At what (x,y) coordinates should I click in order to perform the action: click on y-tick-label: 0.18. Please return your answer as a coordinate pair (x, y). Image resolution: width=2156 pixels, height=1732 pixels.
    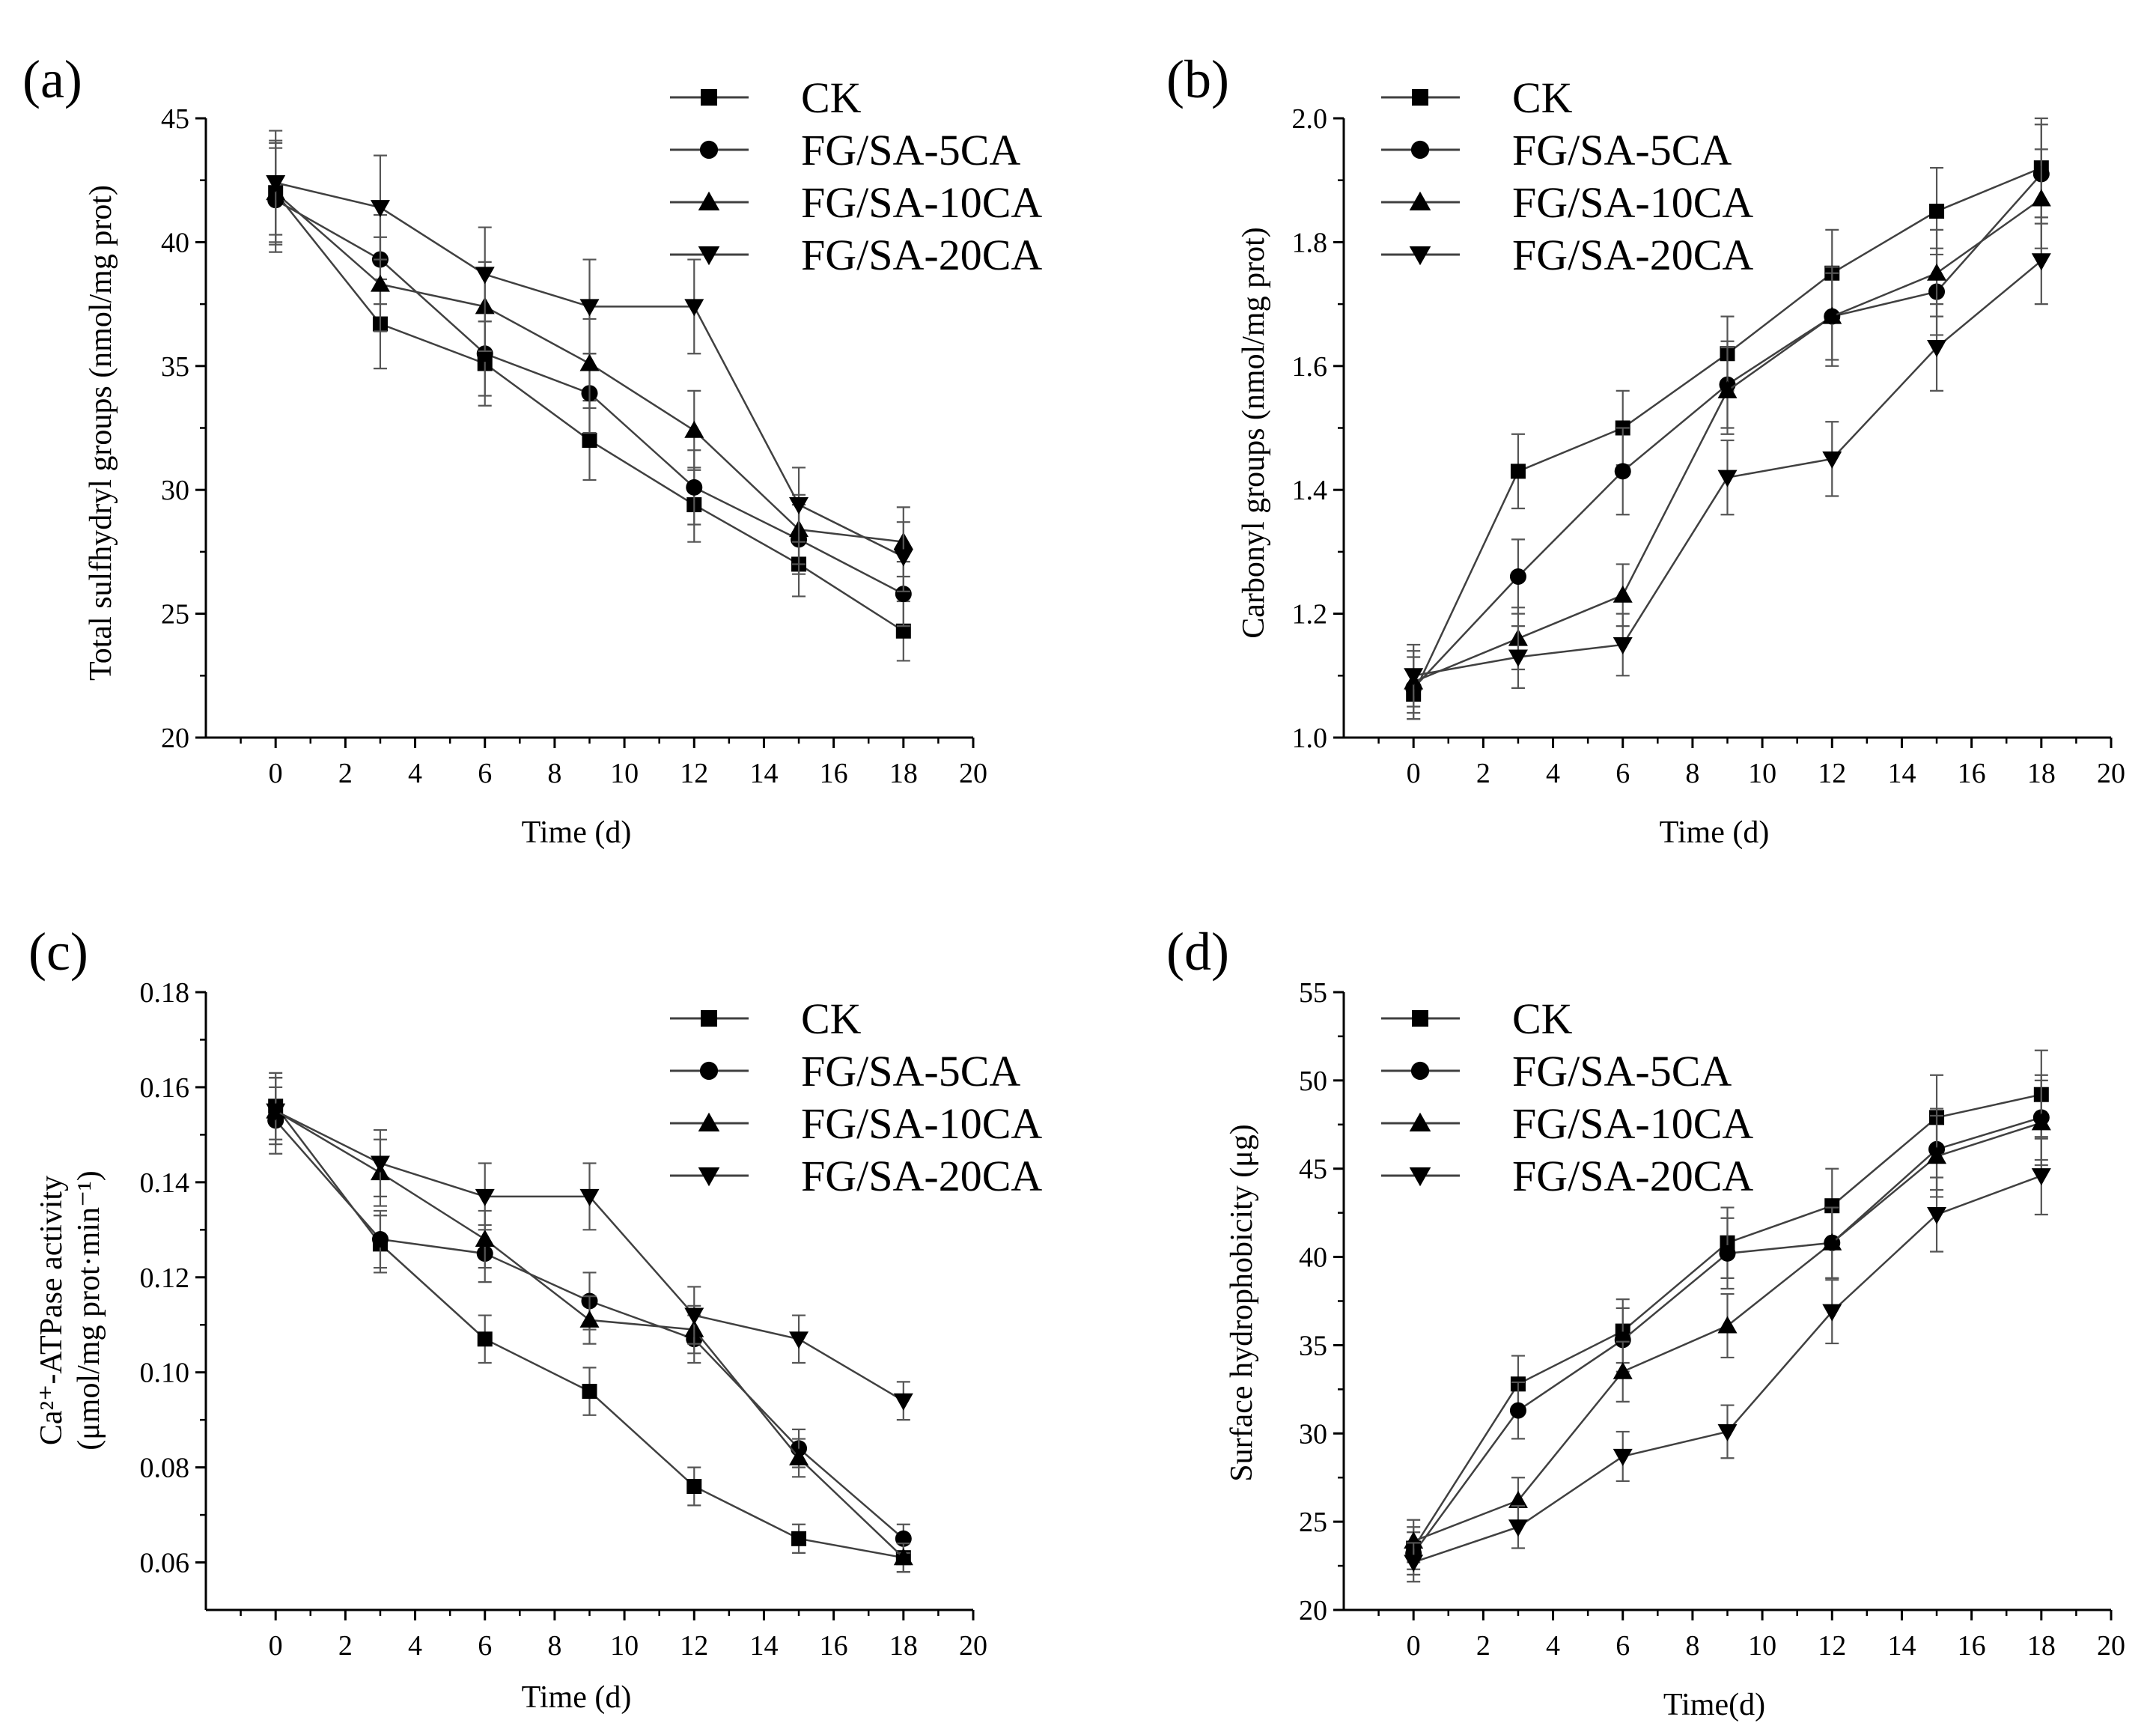
    Looking at the image, I should click on (165, 993).